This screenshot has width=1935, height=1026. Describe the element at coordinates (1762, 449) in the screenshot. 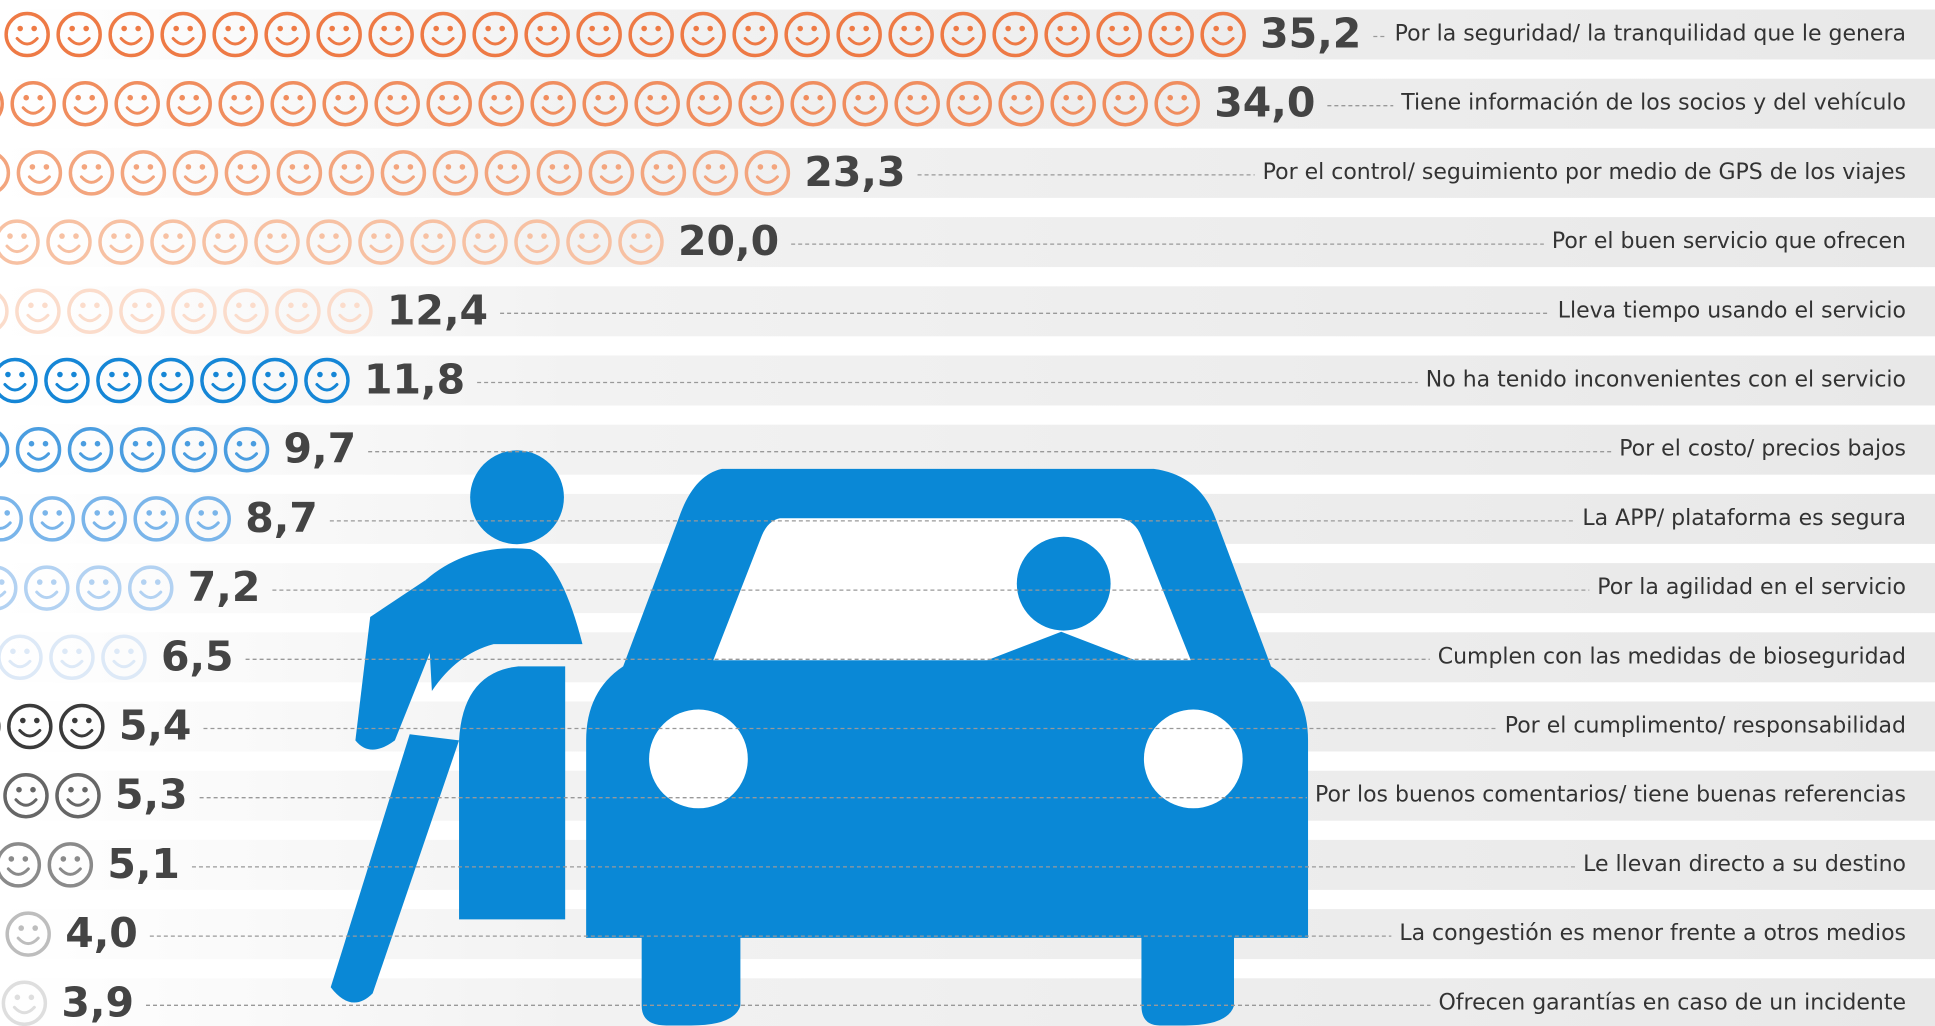

I see `category-label: Por el costo/ precios bajos` at that location.